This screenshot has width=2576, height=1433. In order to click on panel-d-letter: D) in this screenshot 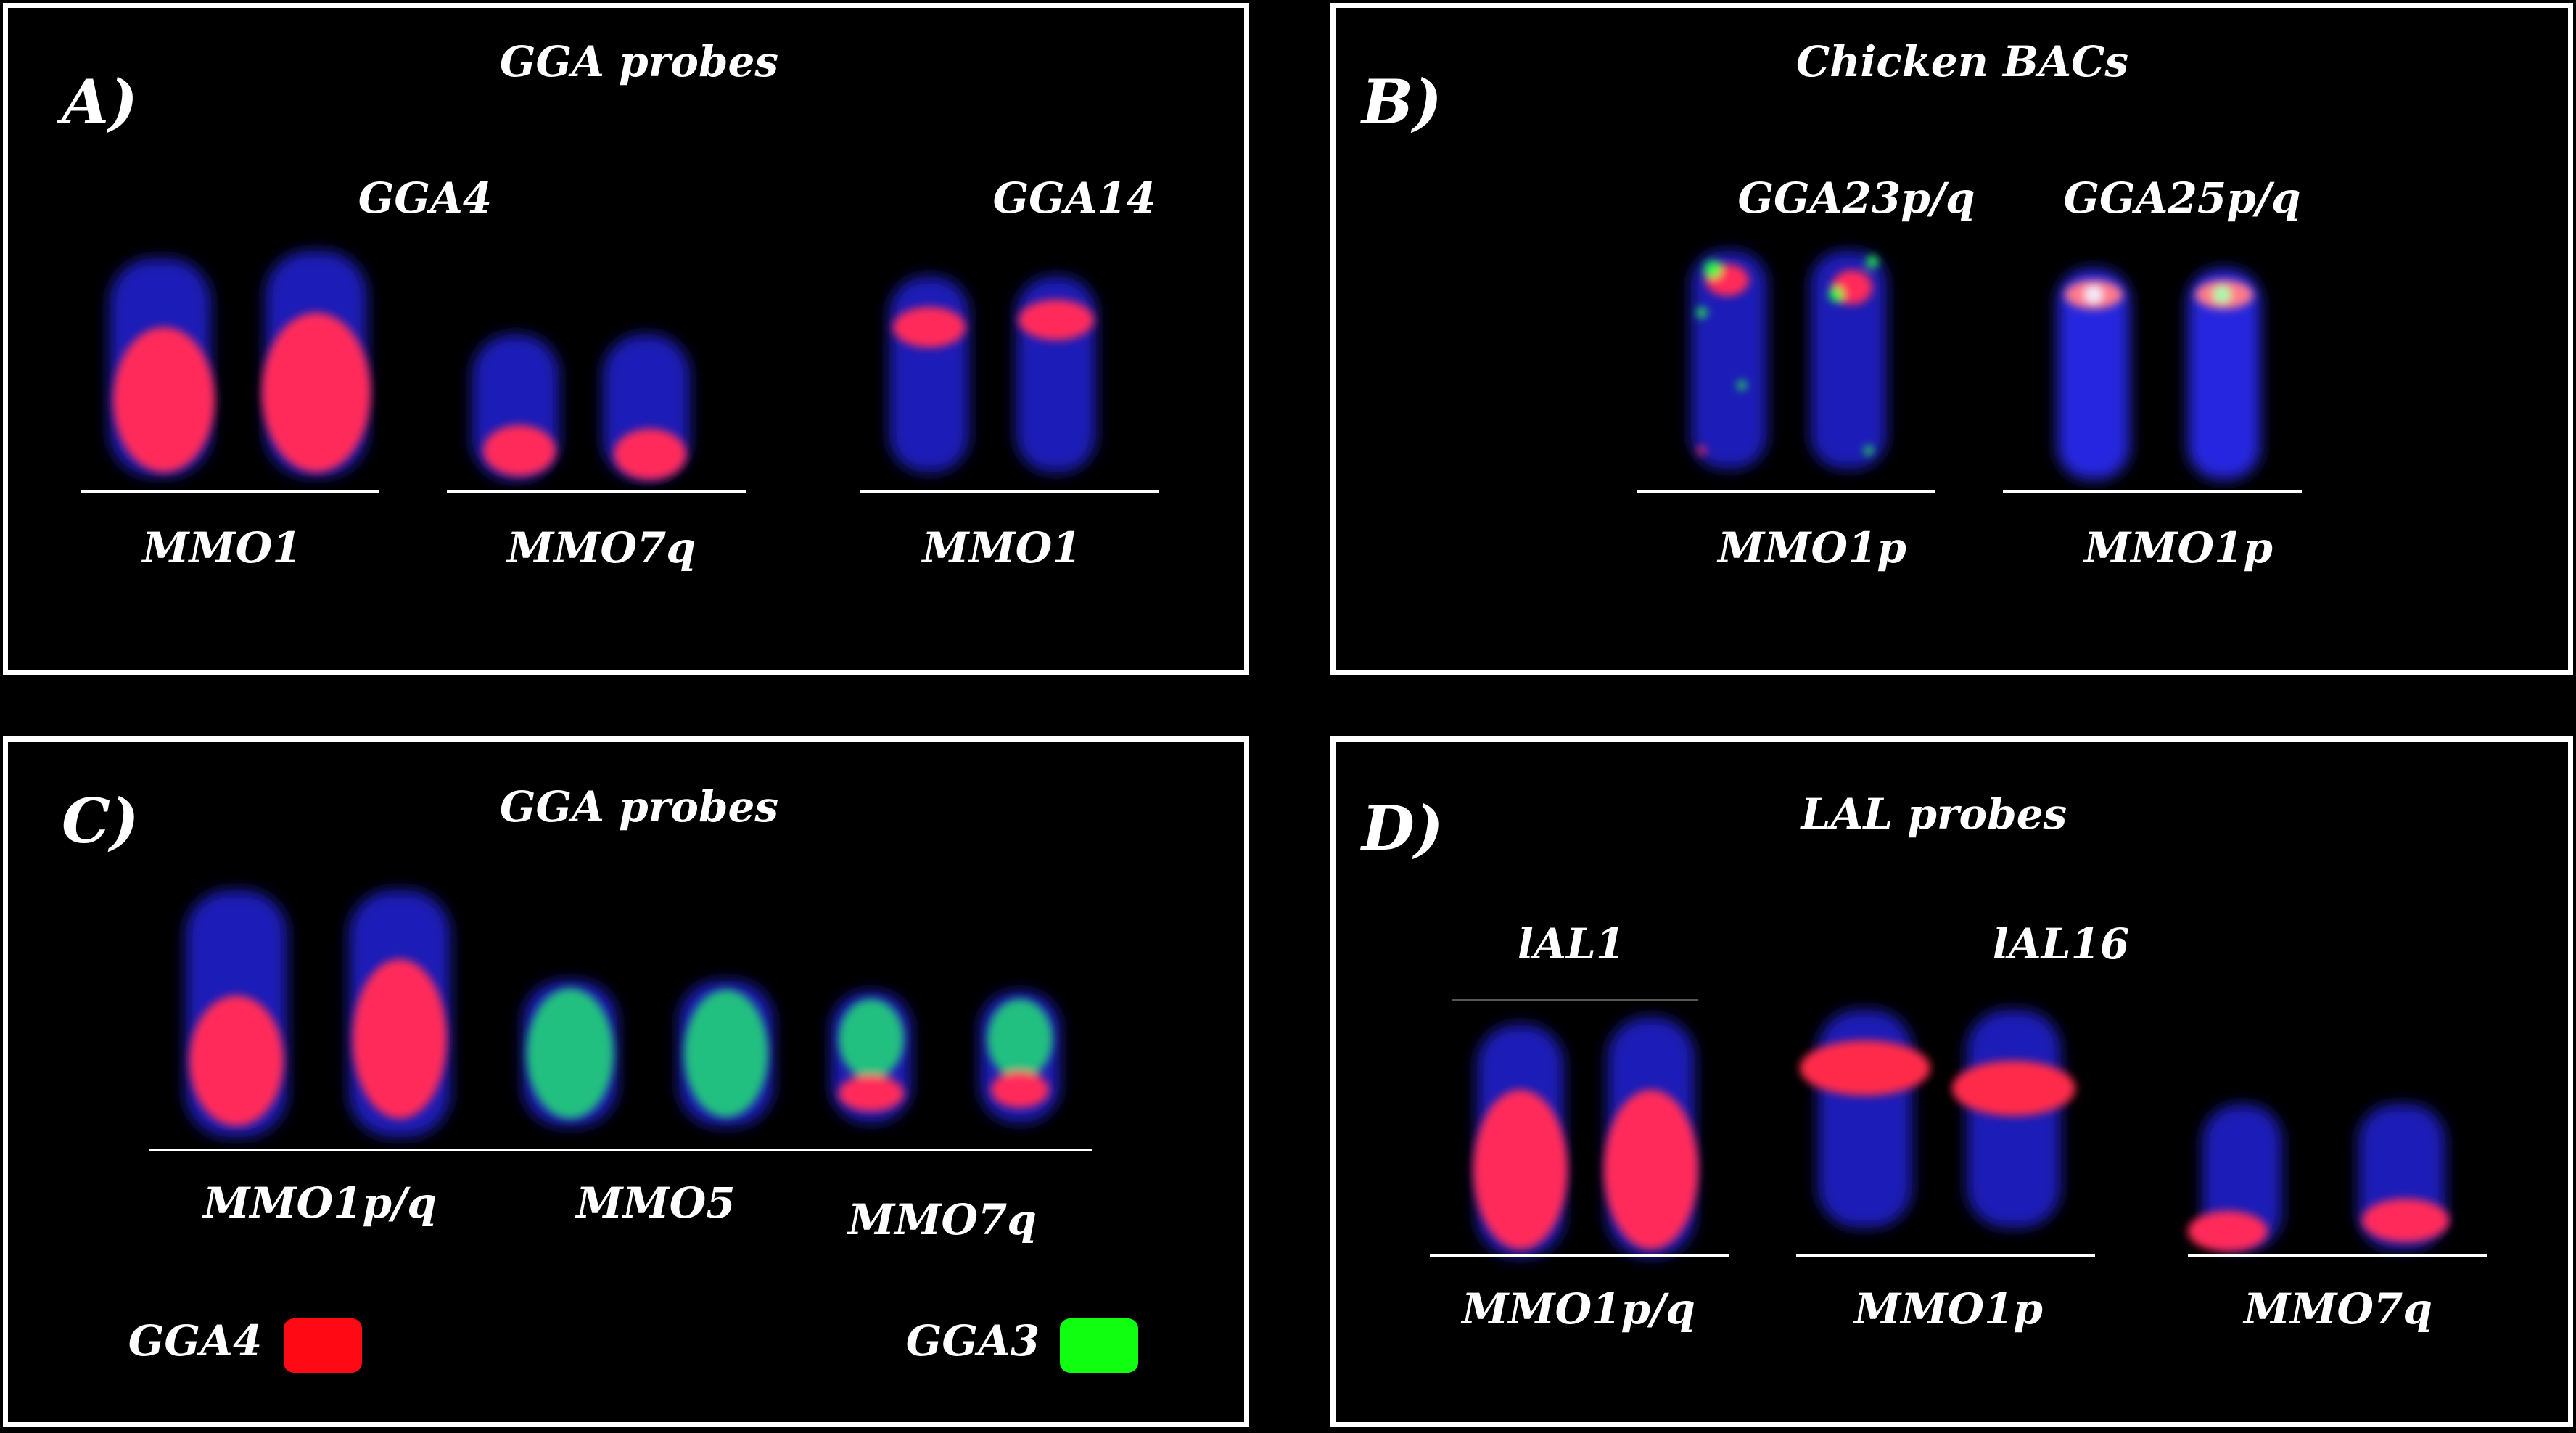, I will do `click(1403, 828)`.